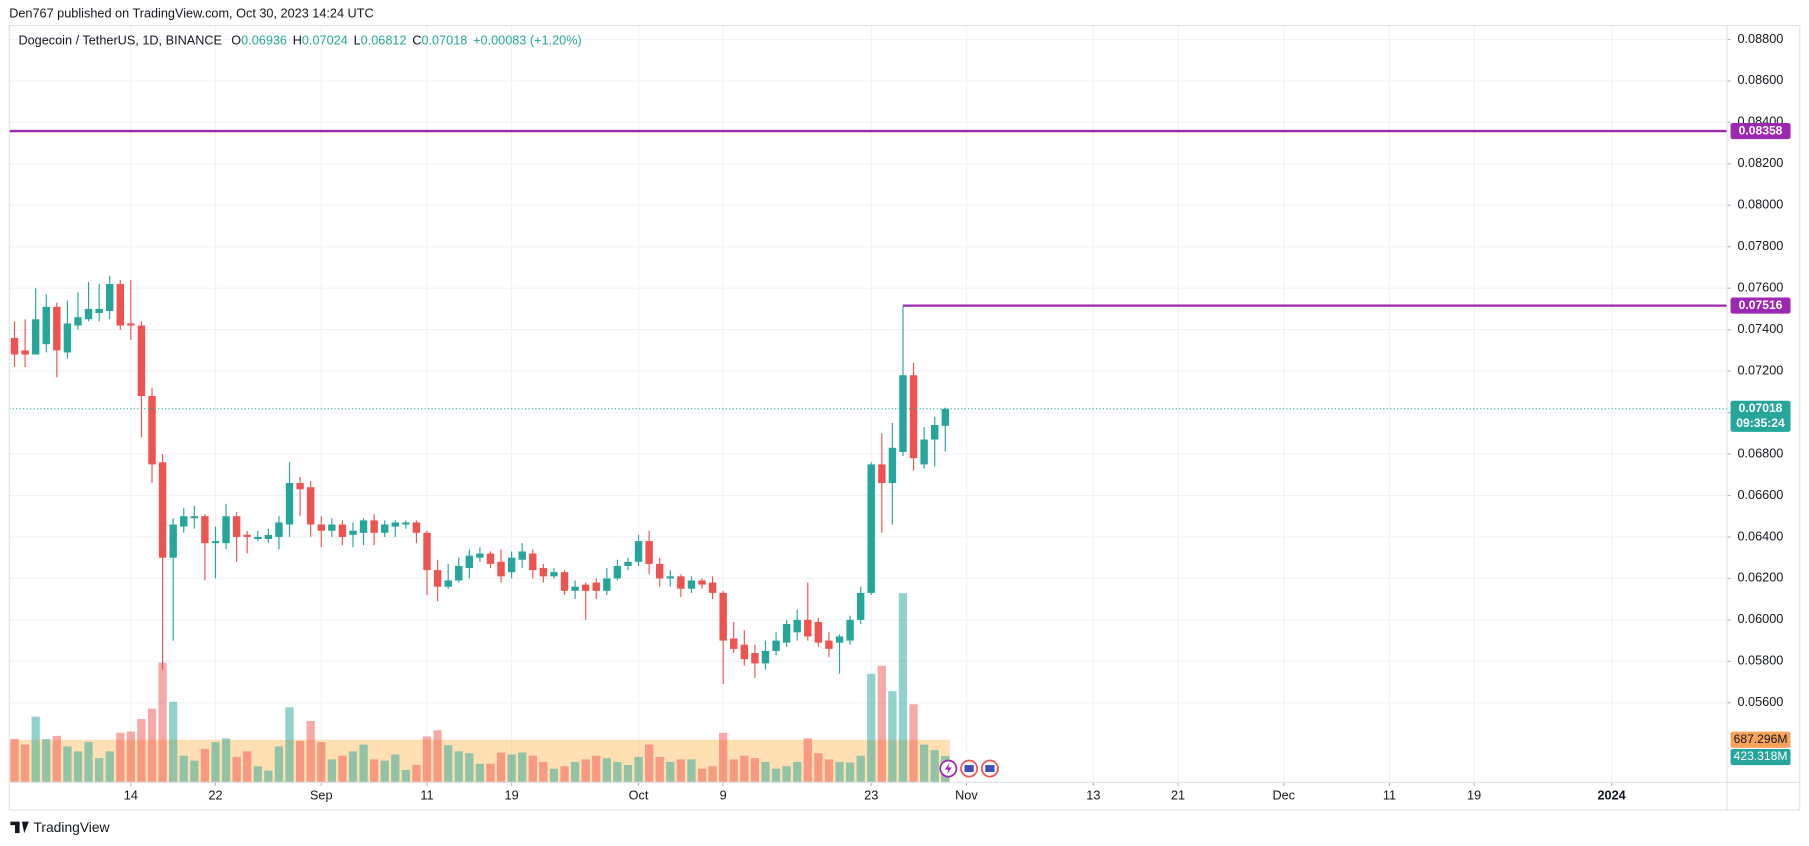 Image resolution: width=1809 pixels, height=846 pixels. What do you see at coordinates (1760, 416) in the screenshot?
I see `price-label-box` at bounding box center [1760, 416].